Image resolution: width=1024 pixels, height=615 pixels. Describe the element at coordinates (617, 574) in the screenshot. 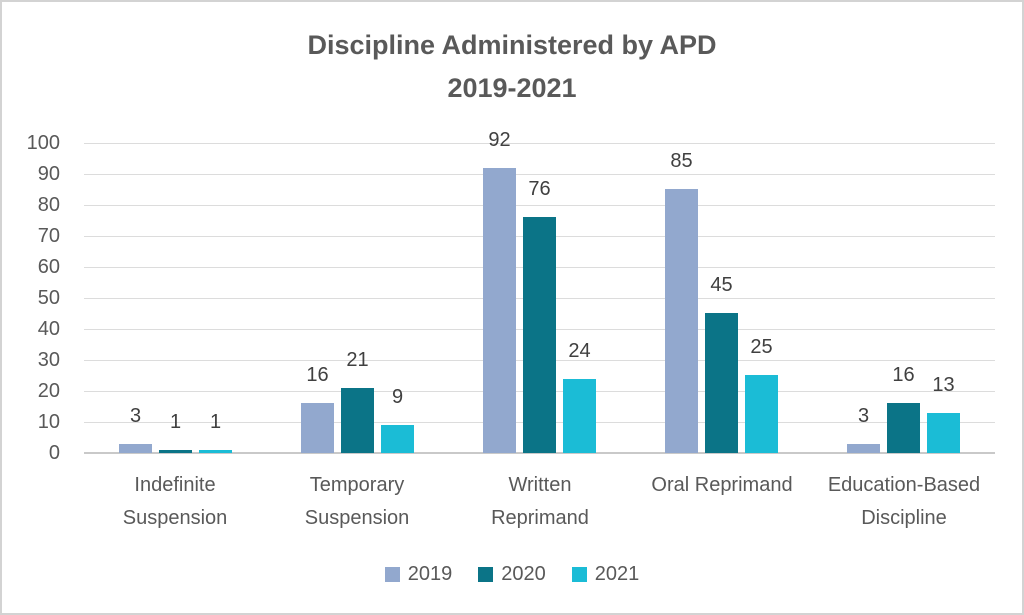

I see `legend-label-2021: 2021` at that location.